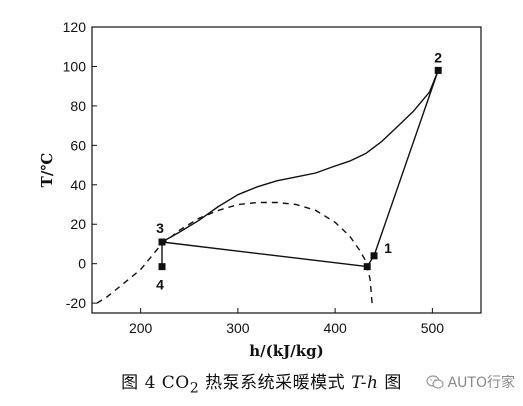  Describe the element at coordinates (78, 185) in the screenshot. I see `y-tick-label: 40` at that location.